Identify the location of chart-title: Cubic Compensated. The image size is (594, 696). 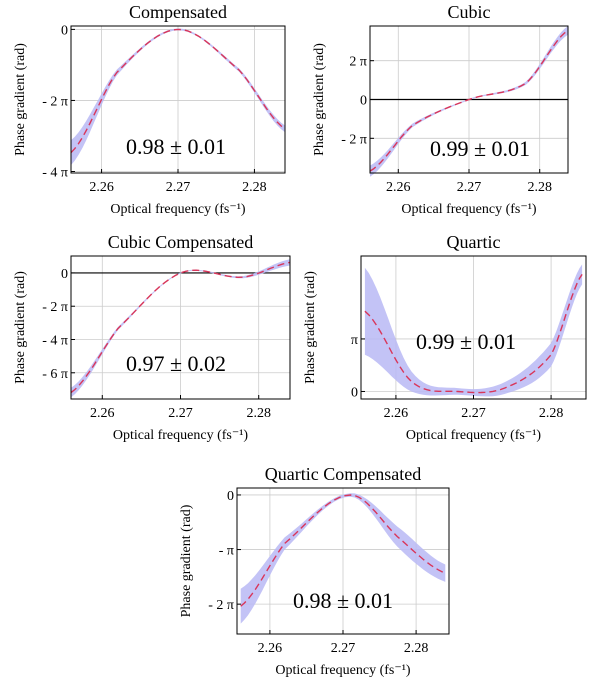
(180, 242).